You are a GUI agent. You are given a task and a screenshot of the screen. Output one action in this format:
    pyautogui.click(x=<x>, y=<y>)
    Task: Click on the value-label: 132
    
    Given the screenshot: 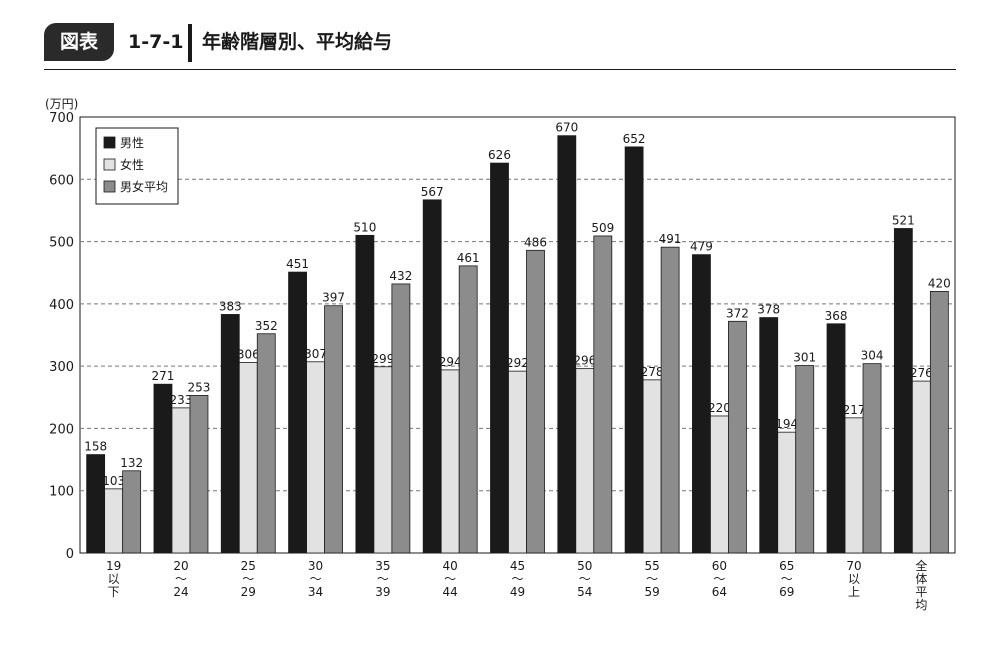 What is the action you would take?
    pyautogui.click(x=131, y=463)
    